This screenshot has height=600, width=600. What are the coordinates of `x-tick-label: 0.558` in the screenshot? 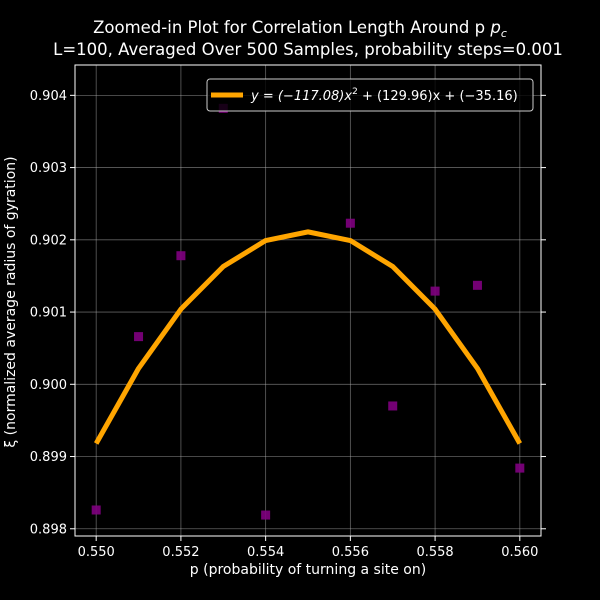 It's located at (434, 552).